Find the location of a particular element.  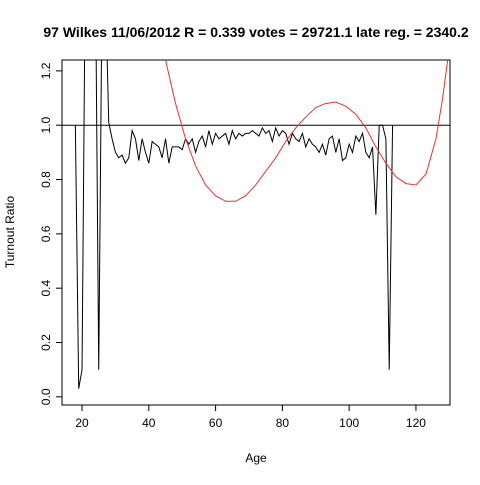

x-tick-label: 20 is located at coordinates (82, 423).